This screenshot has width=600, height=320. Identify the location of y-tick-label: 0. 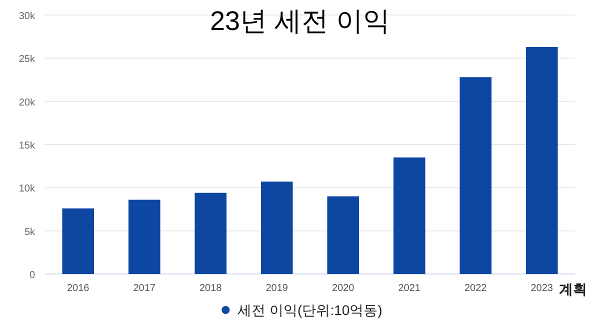
(32, 275).